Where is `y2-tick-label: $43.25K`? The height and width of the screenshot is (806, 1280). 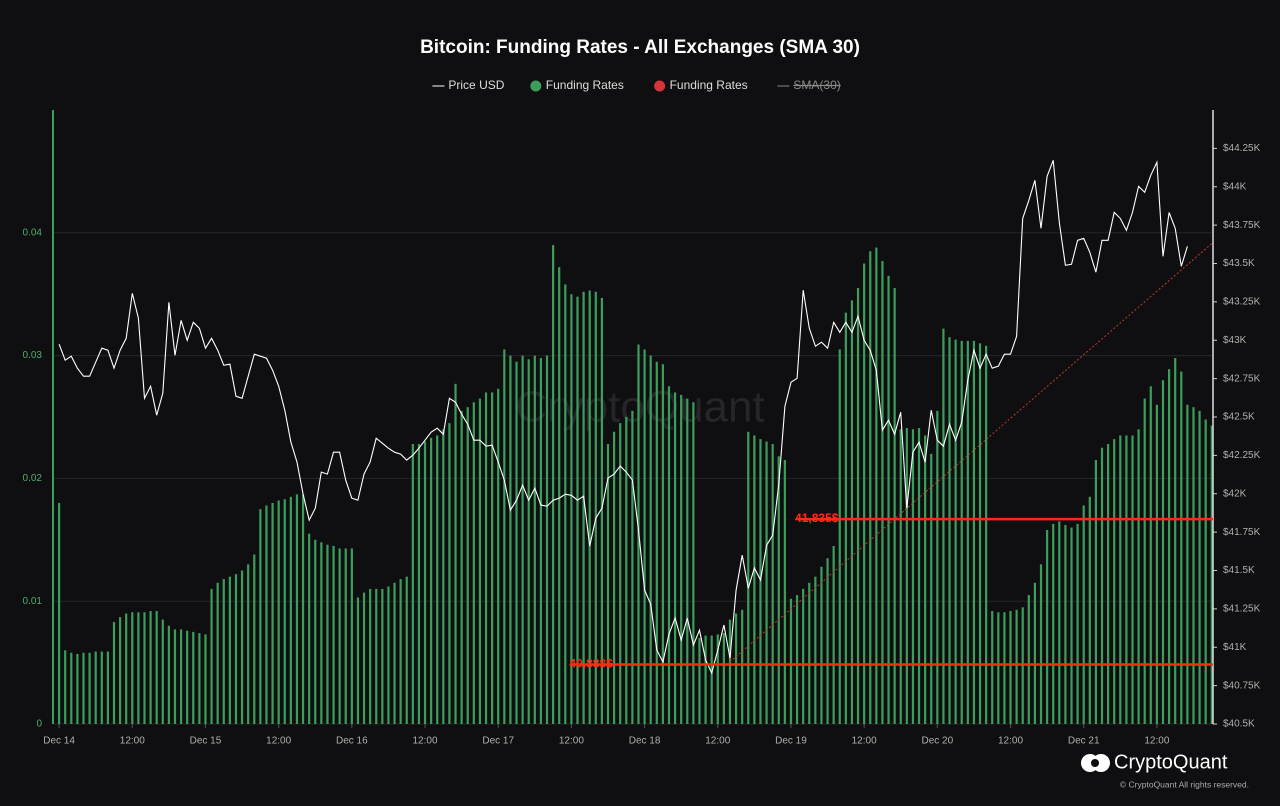
y2-tick-label: $43.25K is located at coordinates (1242, 302).